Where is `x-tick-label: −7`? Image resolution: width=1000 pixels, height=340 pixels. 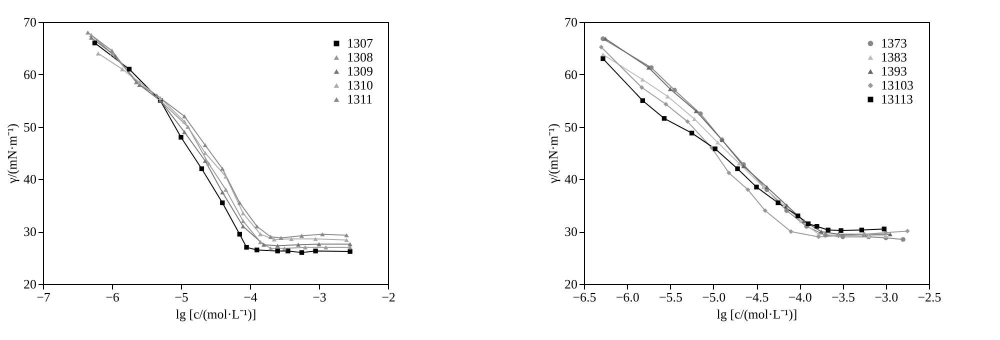
x-tick-label: −7 is located at coordinates (43, 297).